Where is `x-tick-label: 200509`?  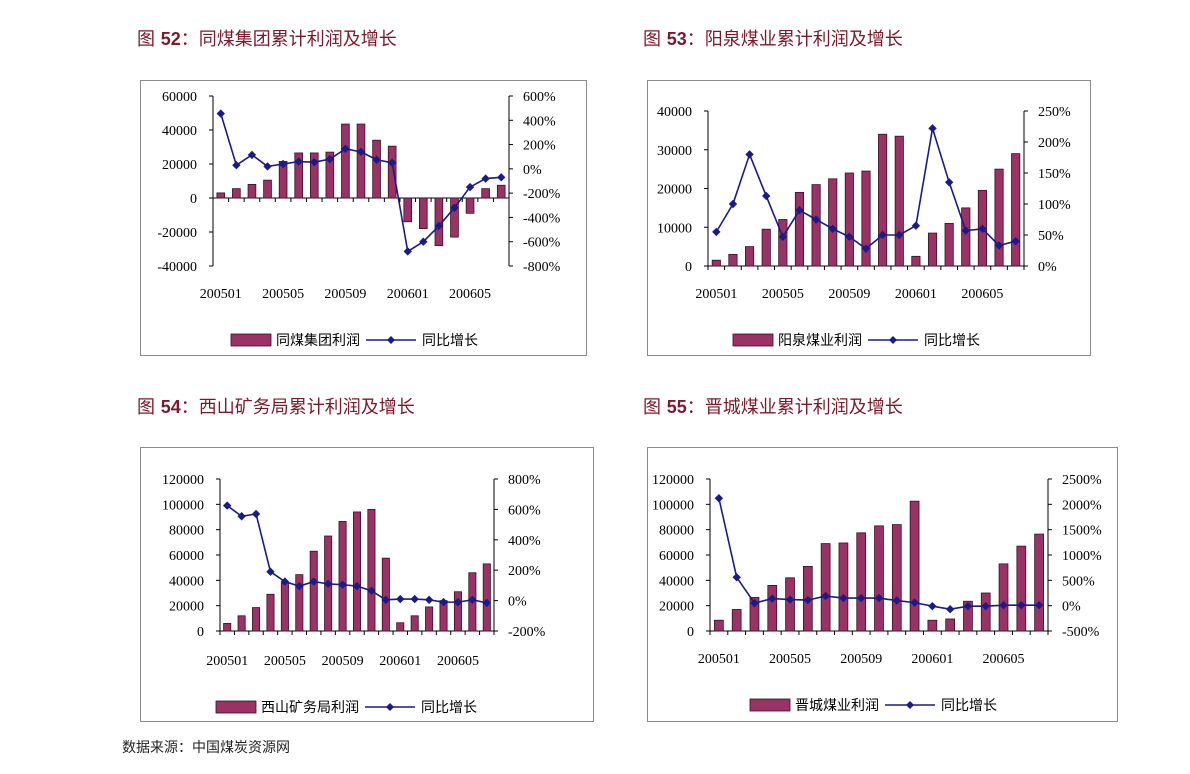 x-tick-label: 200509 is located at coordinates (345, 294).